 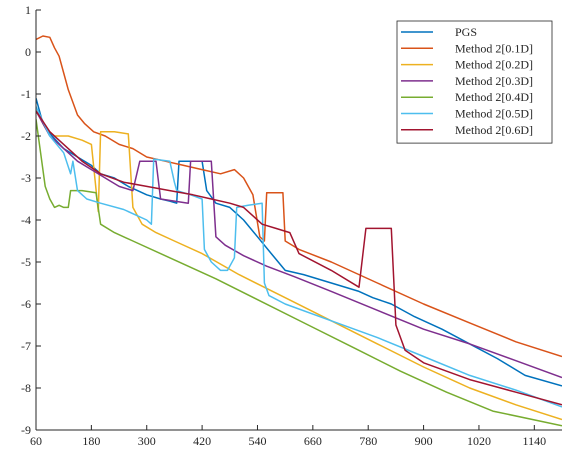 What do you see at coordinates (91, 441) in the screenshot?
I see `x-tick-label: 180` at bounding box center [91, 441].